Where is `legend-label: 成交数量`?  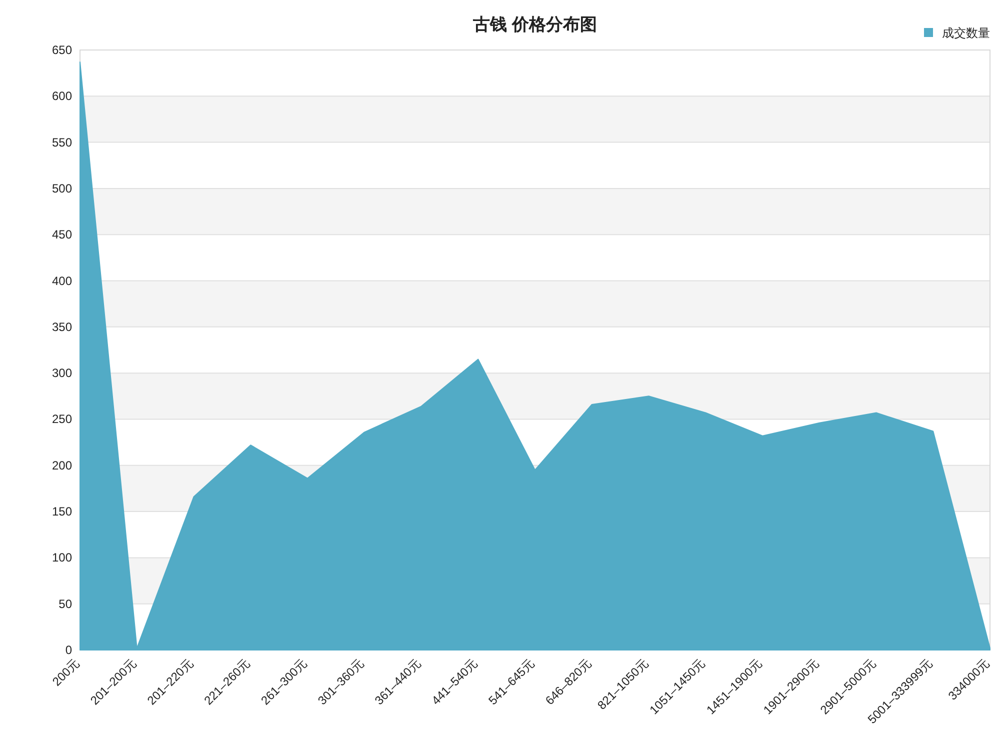
legend-label: 成交数量 is located at coordinates (966, 33).